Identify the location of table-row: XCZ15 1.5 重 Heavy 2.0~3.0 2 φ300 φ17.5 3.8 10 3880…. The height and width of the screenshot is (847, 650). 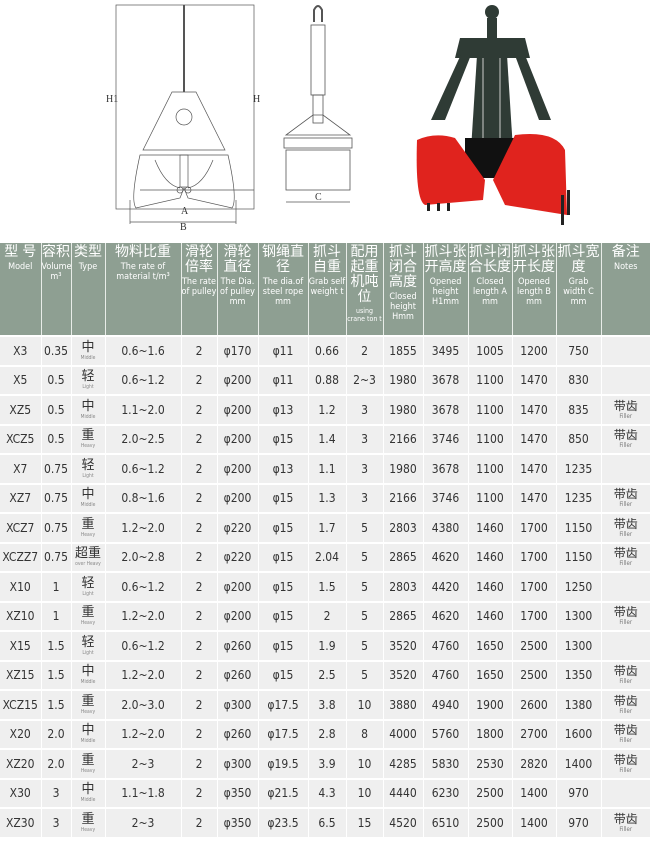
(325, 704).